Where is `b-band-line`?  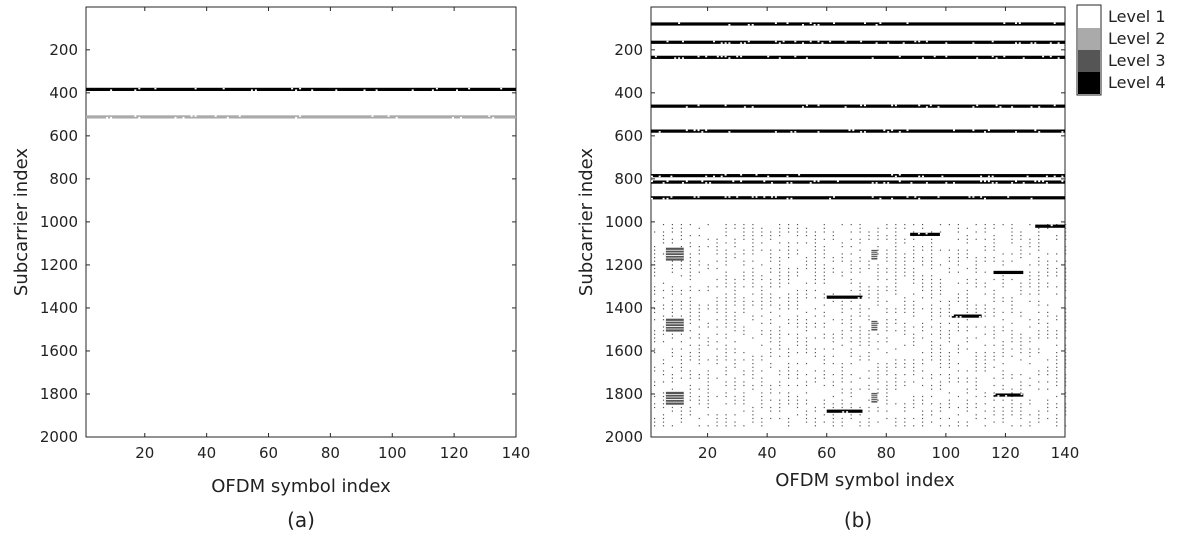
b-band-line is located at coordinates (844, 411).